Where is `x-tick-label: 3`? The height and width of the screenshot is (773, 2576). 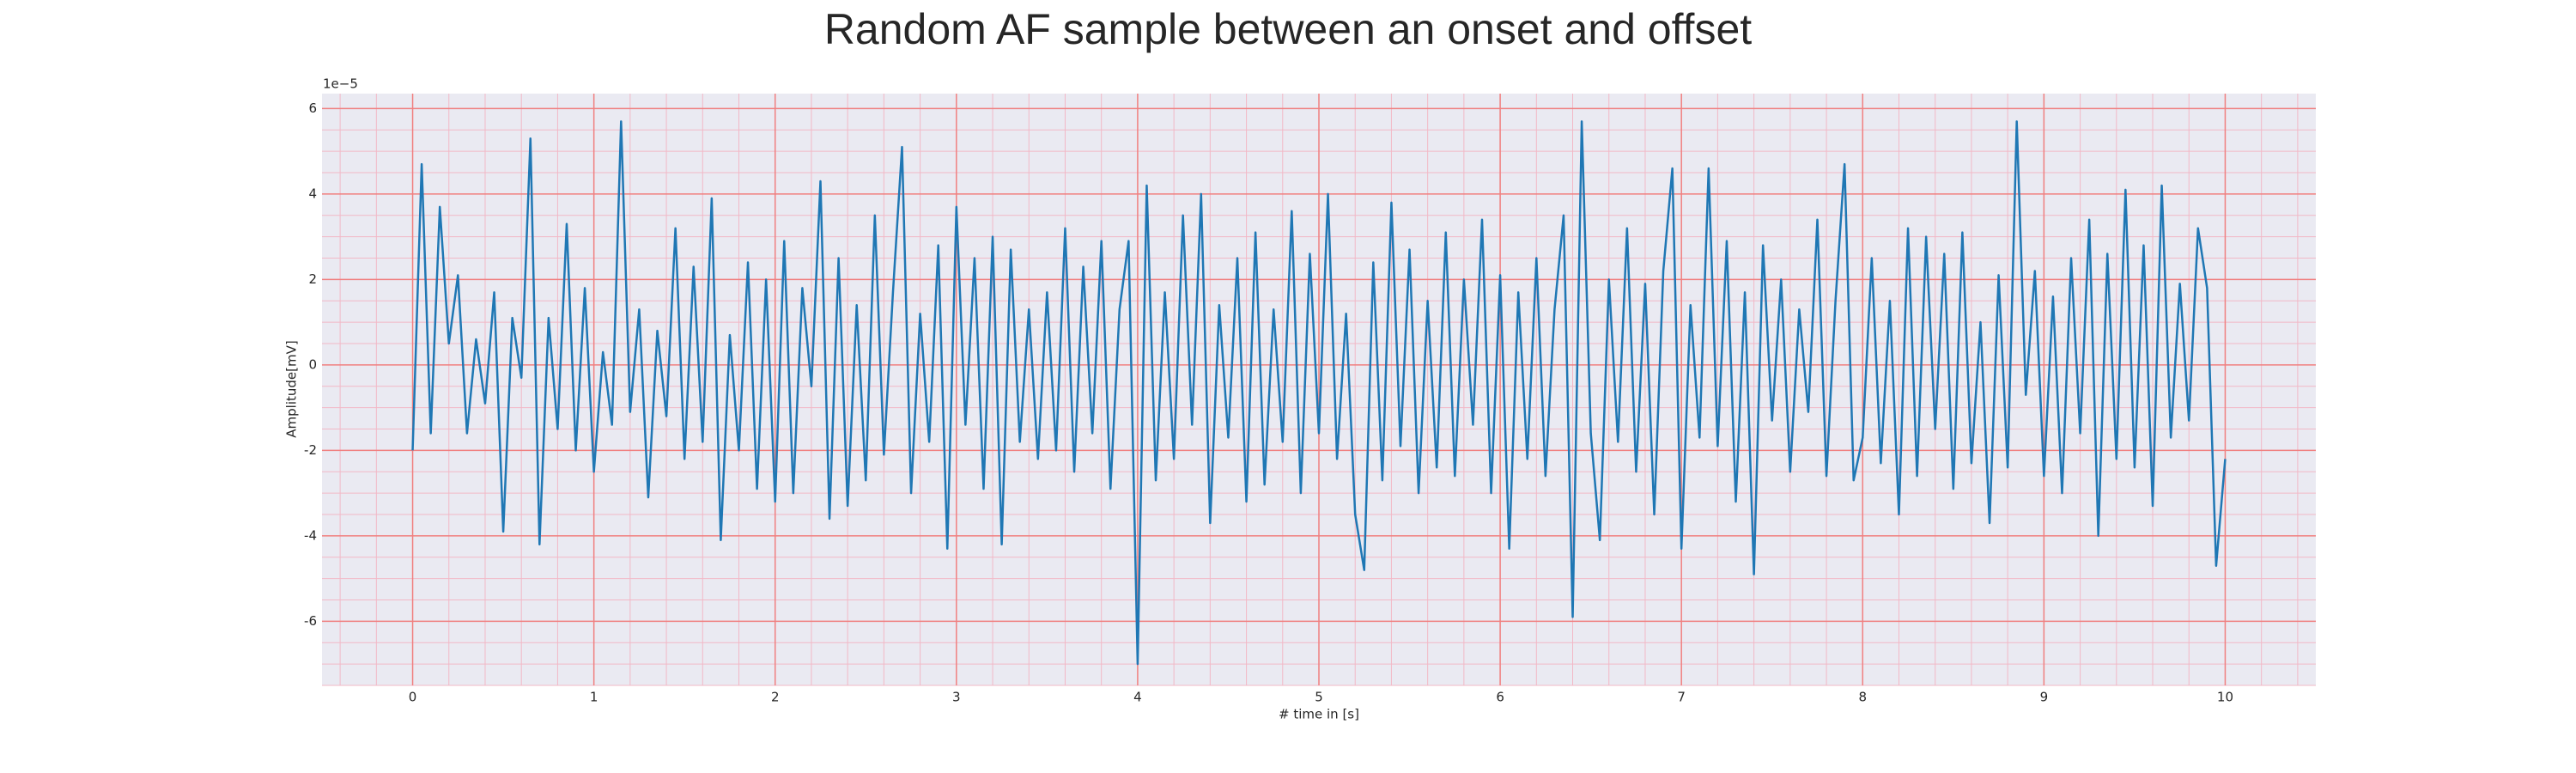 x-tick-label: 3 is located at coordinates (957, 697).